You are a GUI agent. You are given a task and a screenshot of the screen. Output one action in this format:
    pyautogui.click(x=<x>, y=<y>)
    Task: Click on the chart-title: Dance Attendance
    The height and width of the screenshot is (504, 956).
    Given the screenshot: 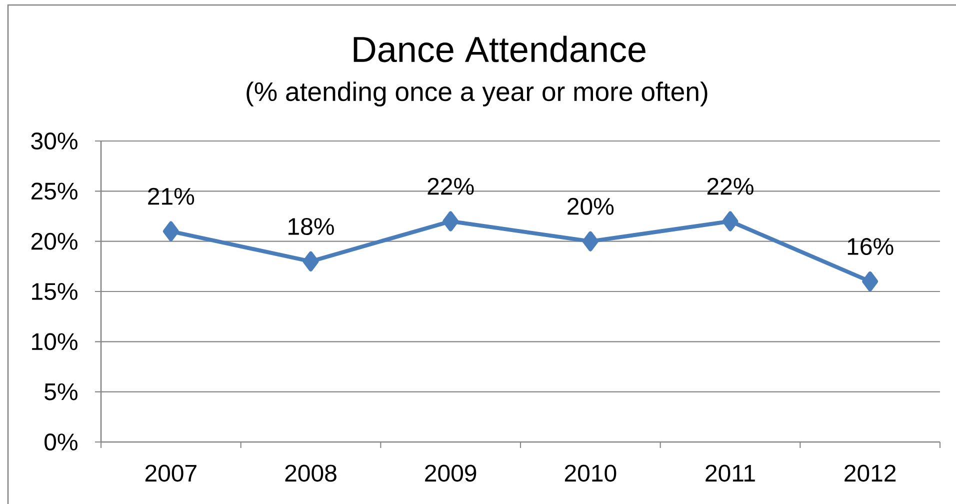 What is the action you would take?
    pyautogui.click(x=500, y=49)
    